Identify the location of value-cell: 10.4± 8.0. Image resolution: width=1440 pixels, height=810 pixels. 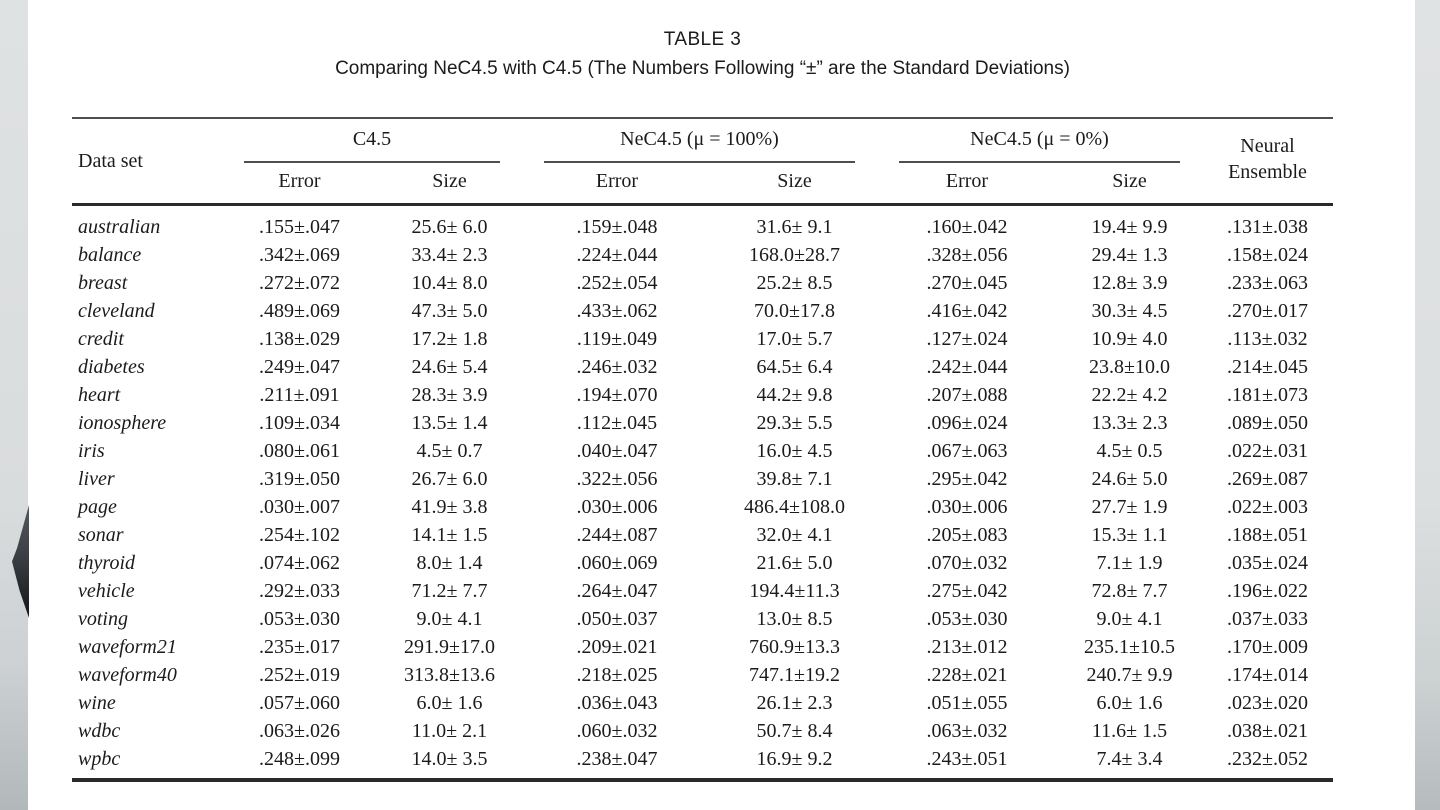
(449, 283).